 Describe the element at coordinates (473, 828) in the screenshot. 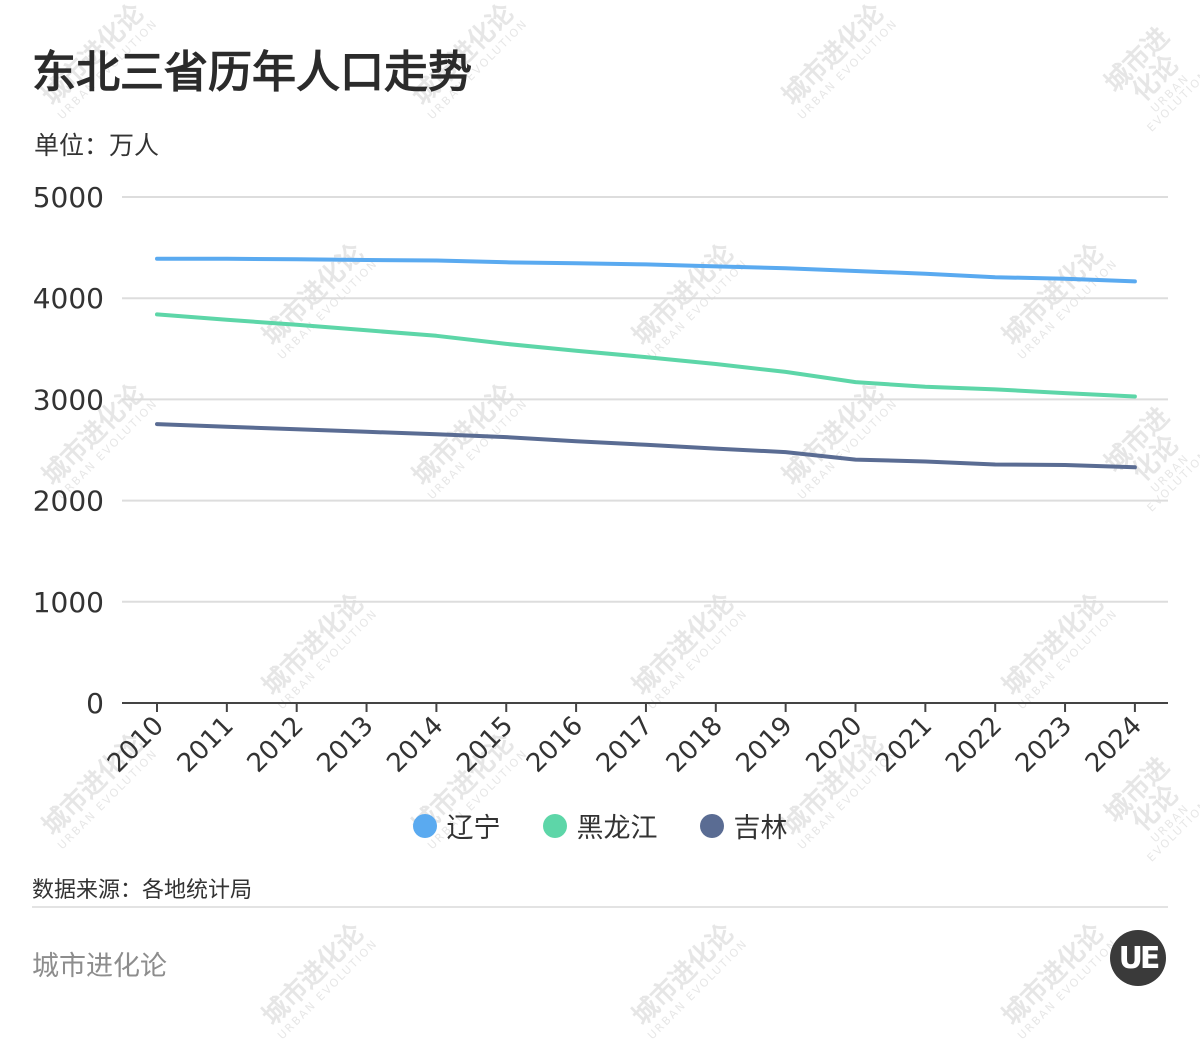

I see `legend-label: 辽宁` at that location.